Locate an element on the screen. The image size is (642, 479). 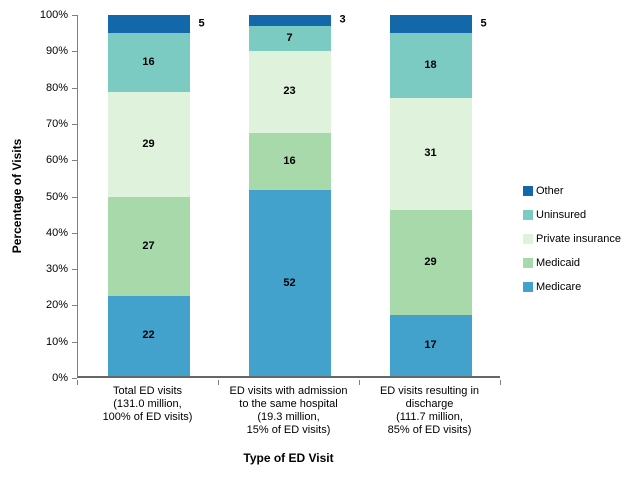
bar-value-label: 7 is located at coordinates (289, 37).